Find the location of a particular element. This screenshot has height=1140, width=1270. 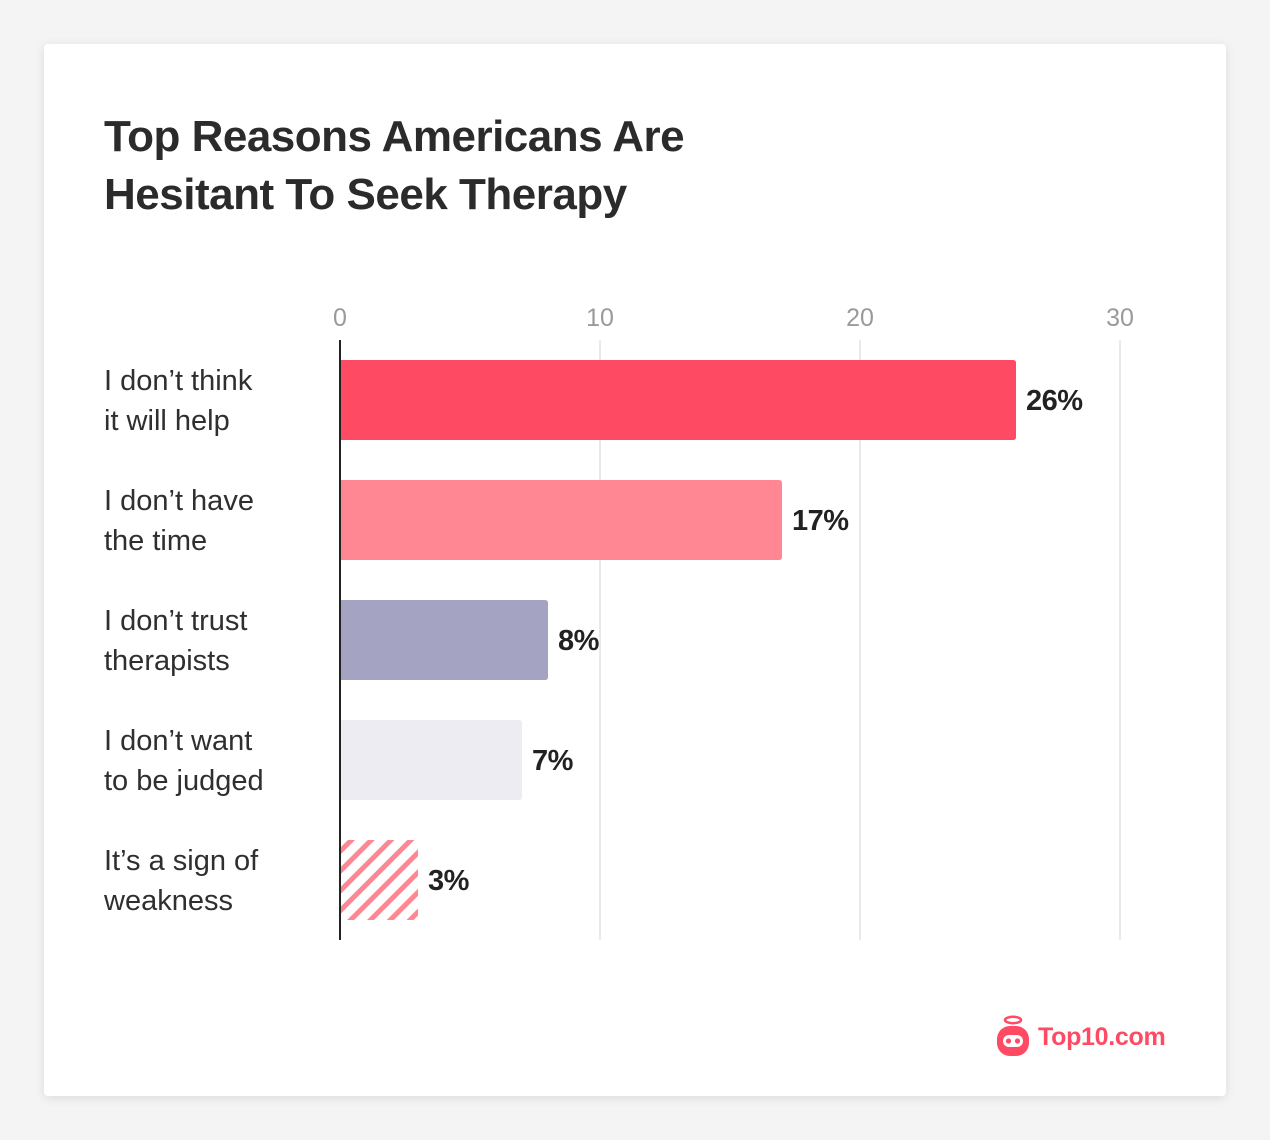

category-label-1-line-2: the time is located at coordinates (155, 541).